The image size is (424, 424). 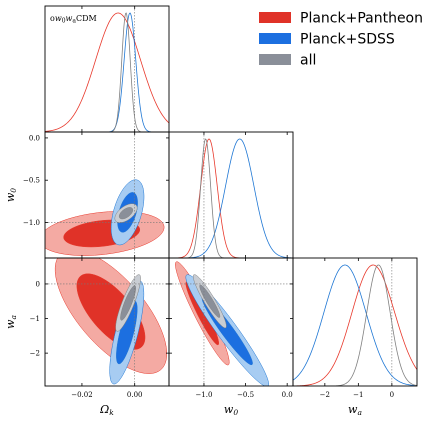 I want to click on x-tick-label: 0.00, so click(x=135, y=395).